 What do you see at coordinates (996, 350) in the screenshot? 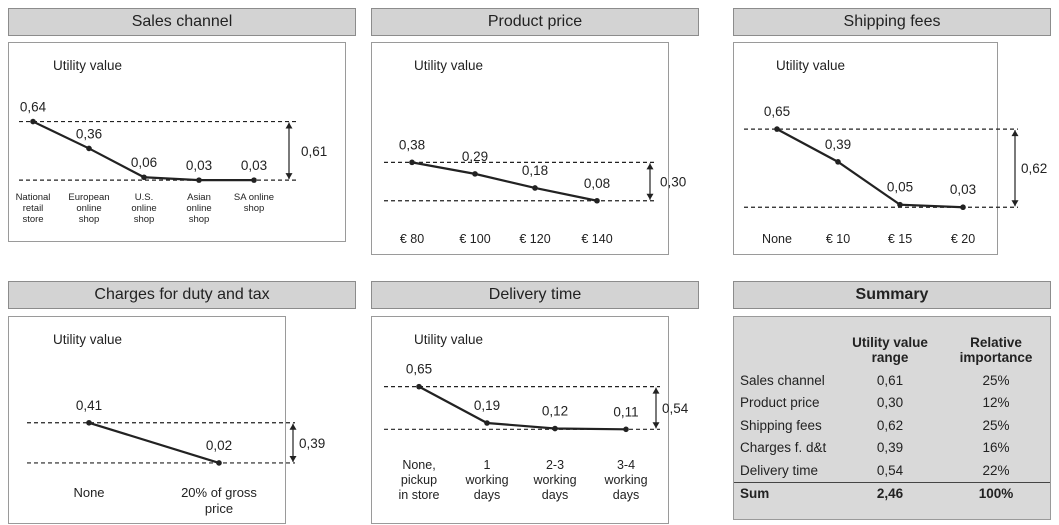
I see `summary-col-importance: Relative importance` at bounding box center [996, 350].